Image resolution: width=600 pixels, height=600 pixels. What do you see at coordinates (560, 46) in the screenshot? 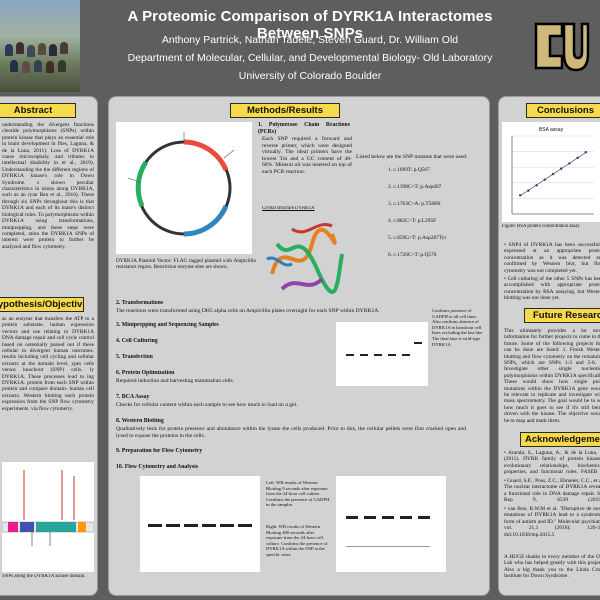
I see `cu-logo-icon` at bounding box center [560, 46].